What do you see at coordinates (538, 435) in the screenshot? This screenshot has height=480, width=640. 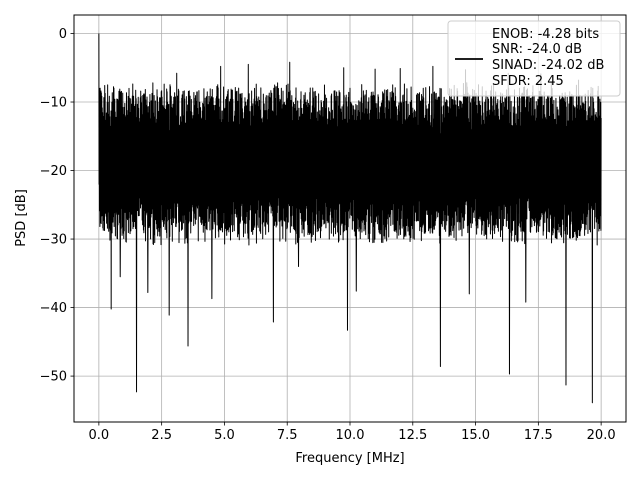 I see `x-tick-label: 17.5` at bounding box center [538, 435].